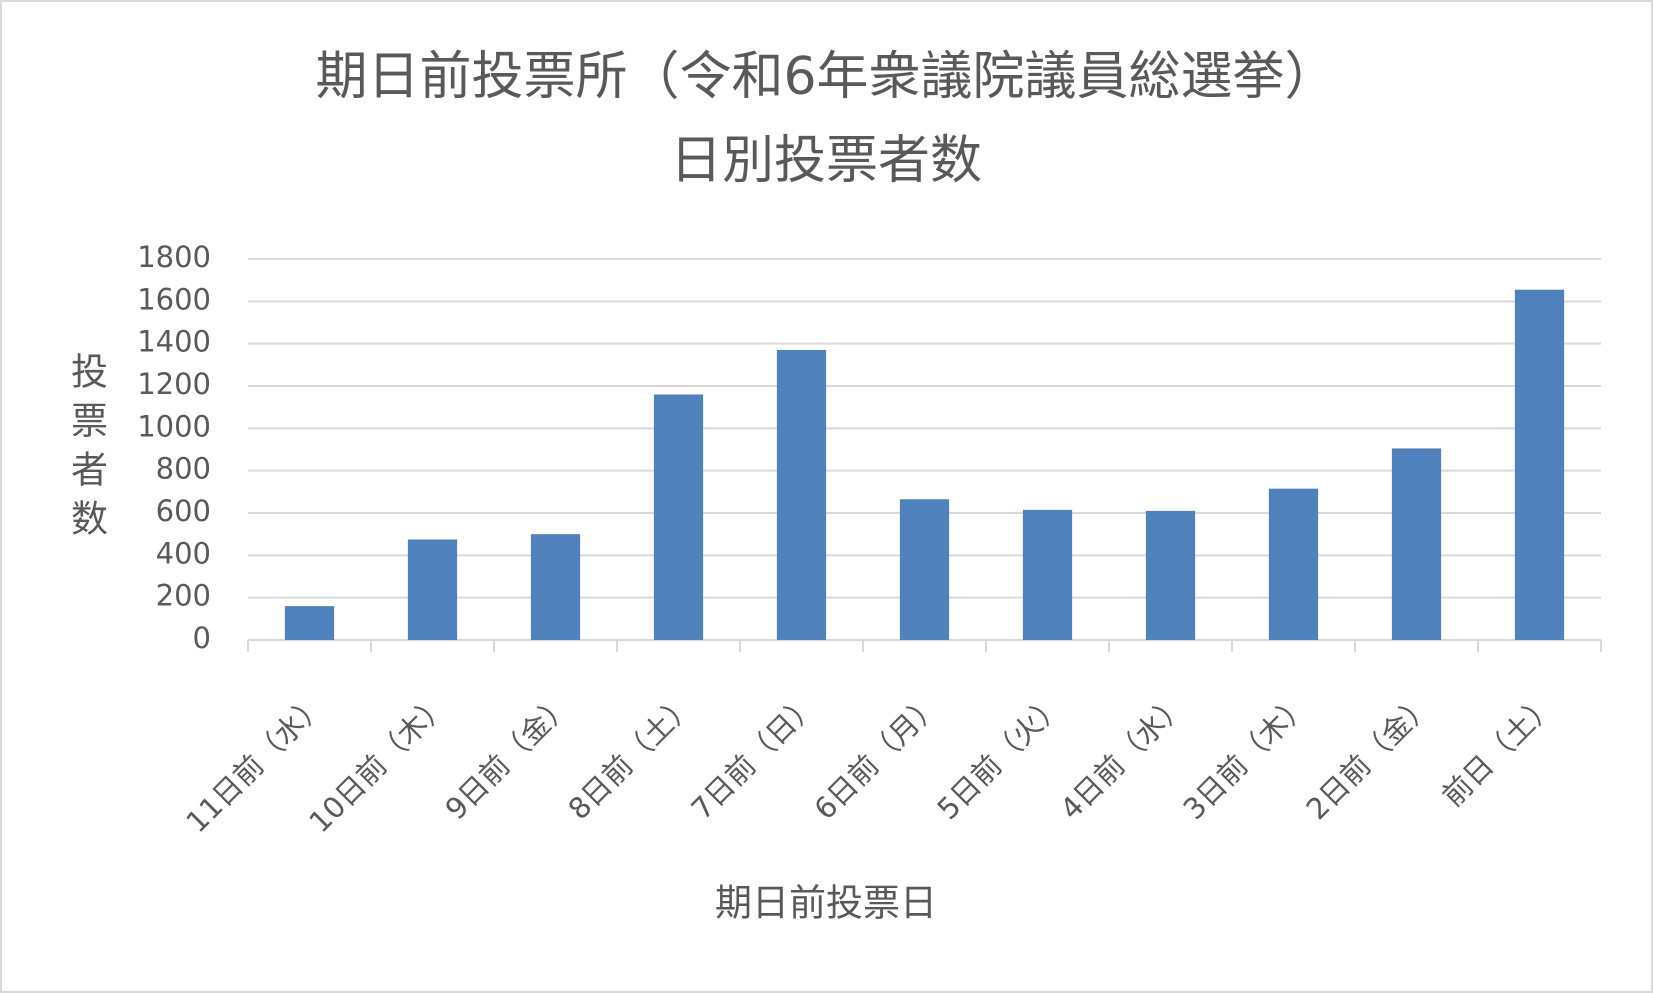  What do you see at coordinates (183, 469) in the screenshot?
I see `y-tick-label: 800` at bounding box center [183, 469].